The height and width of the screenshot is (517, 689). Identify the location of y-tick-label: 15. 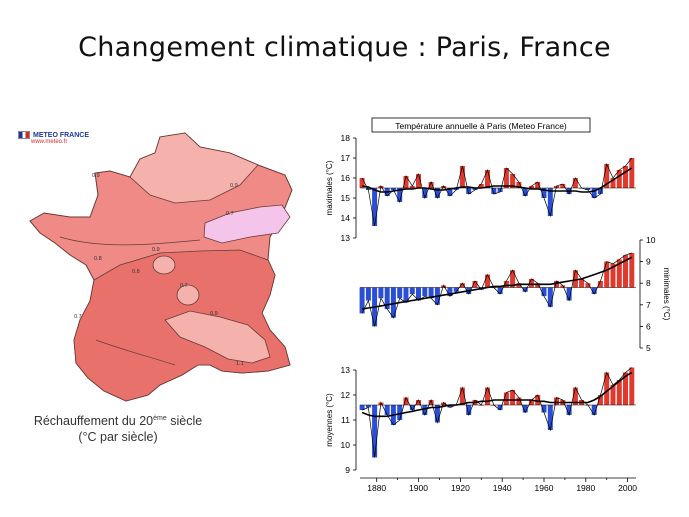
(346, 198).